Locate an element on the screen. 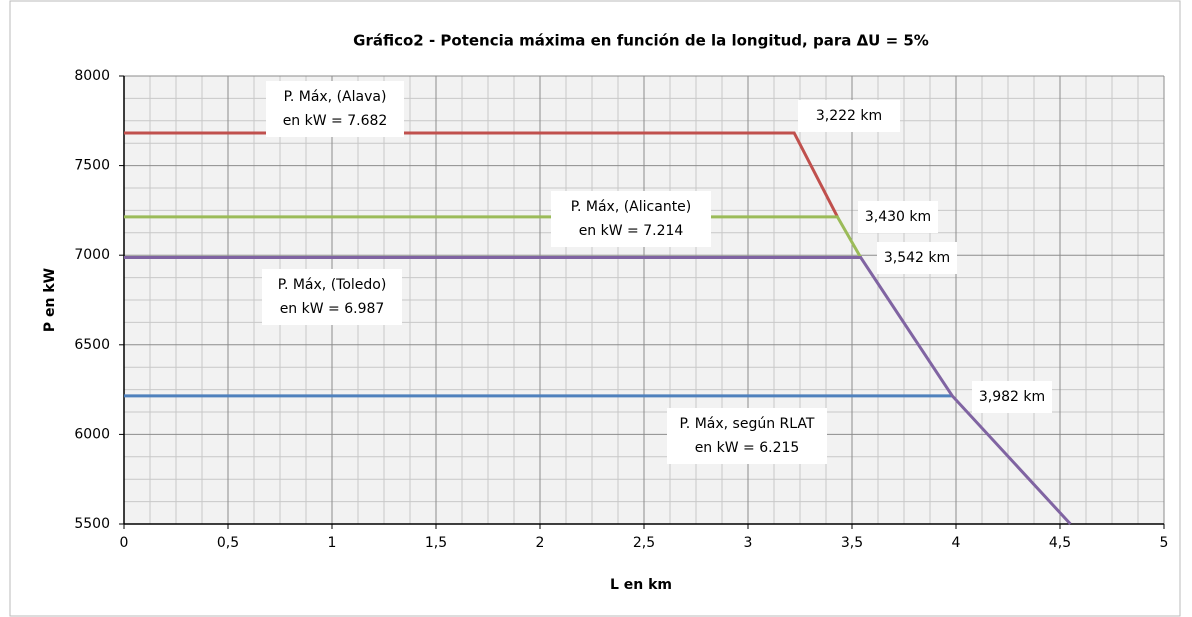  y-tick-label: 7500 is located at coordinates (92, 166).